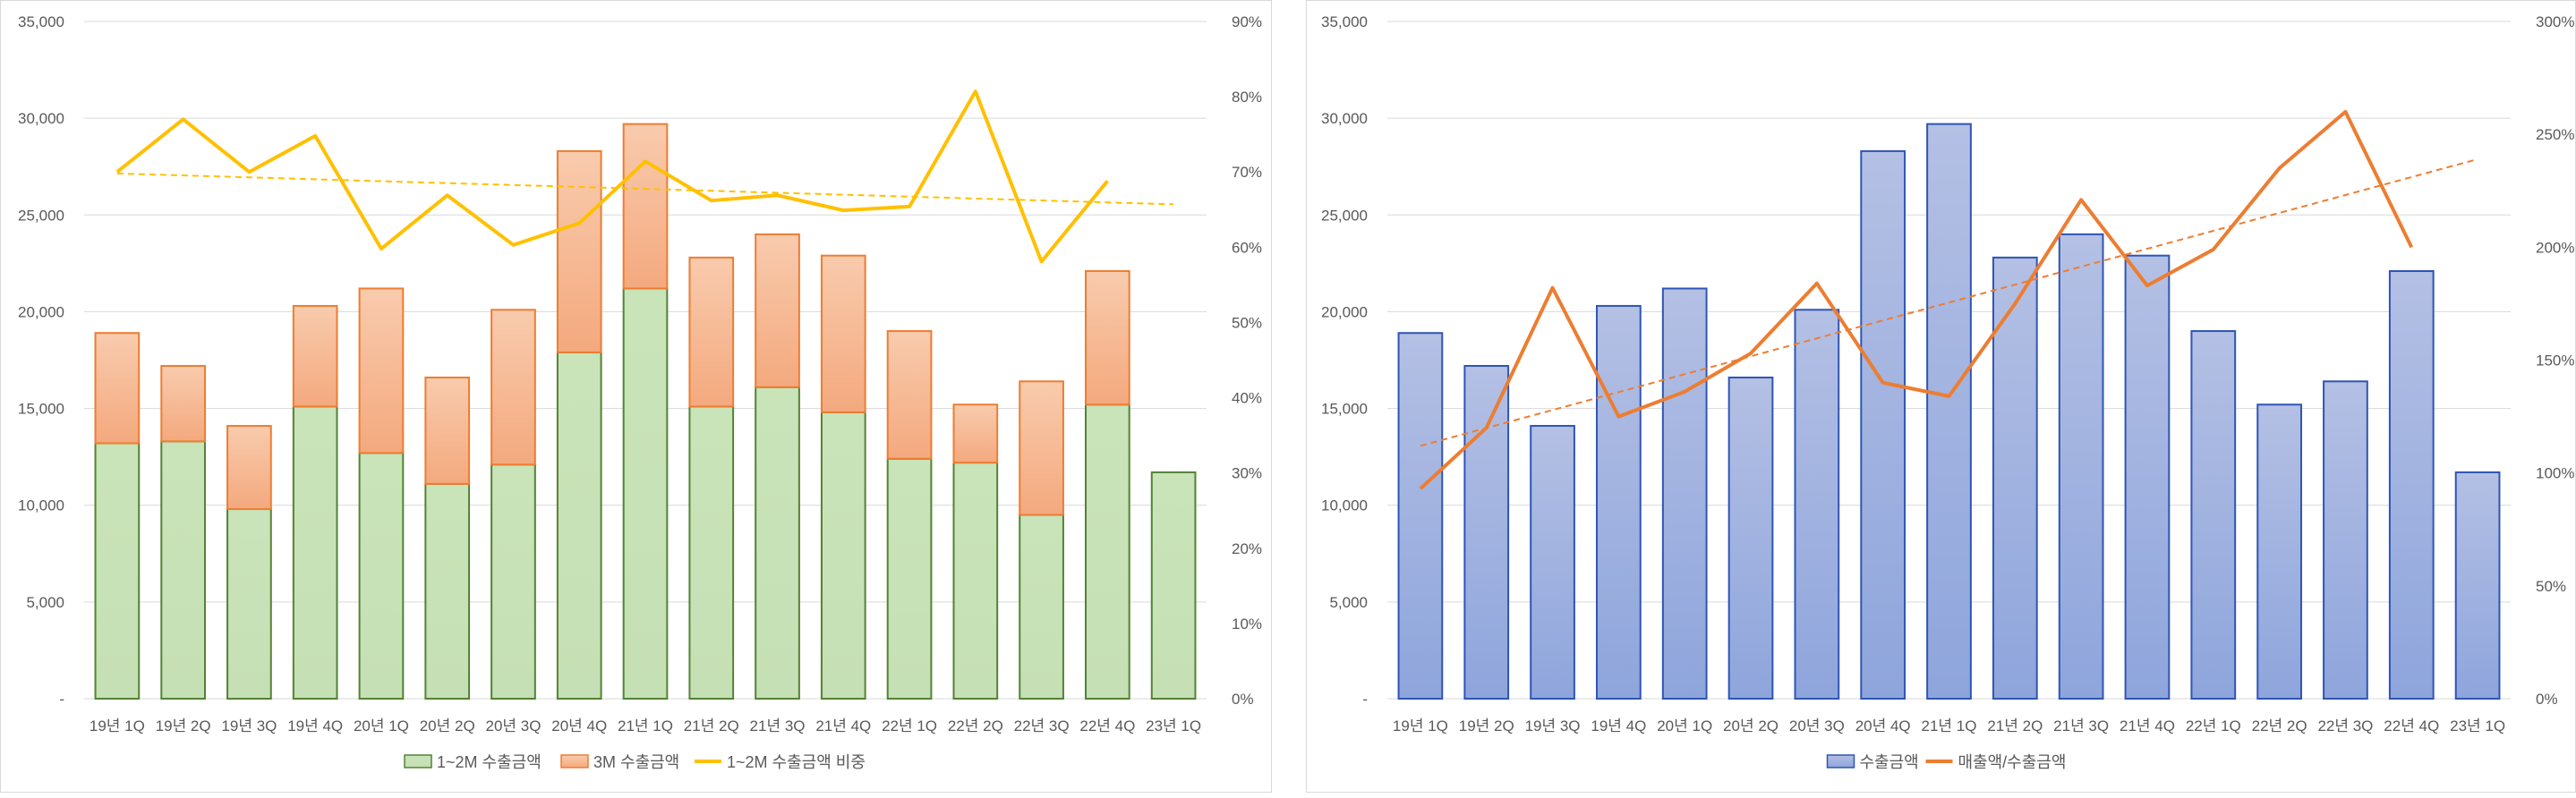  What do you see at coordinates (636, 762) in the screenshot?
I see `legend-label: 3M 수출금액` at bounding box center [636, 762].